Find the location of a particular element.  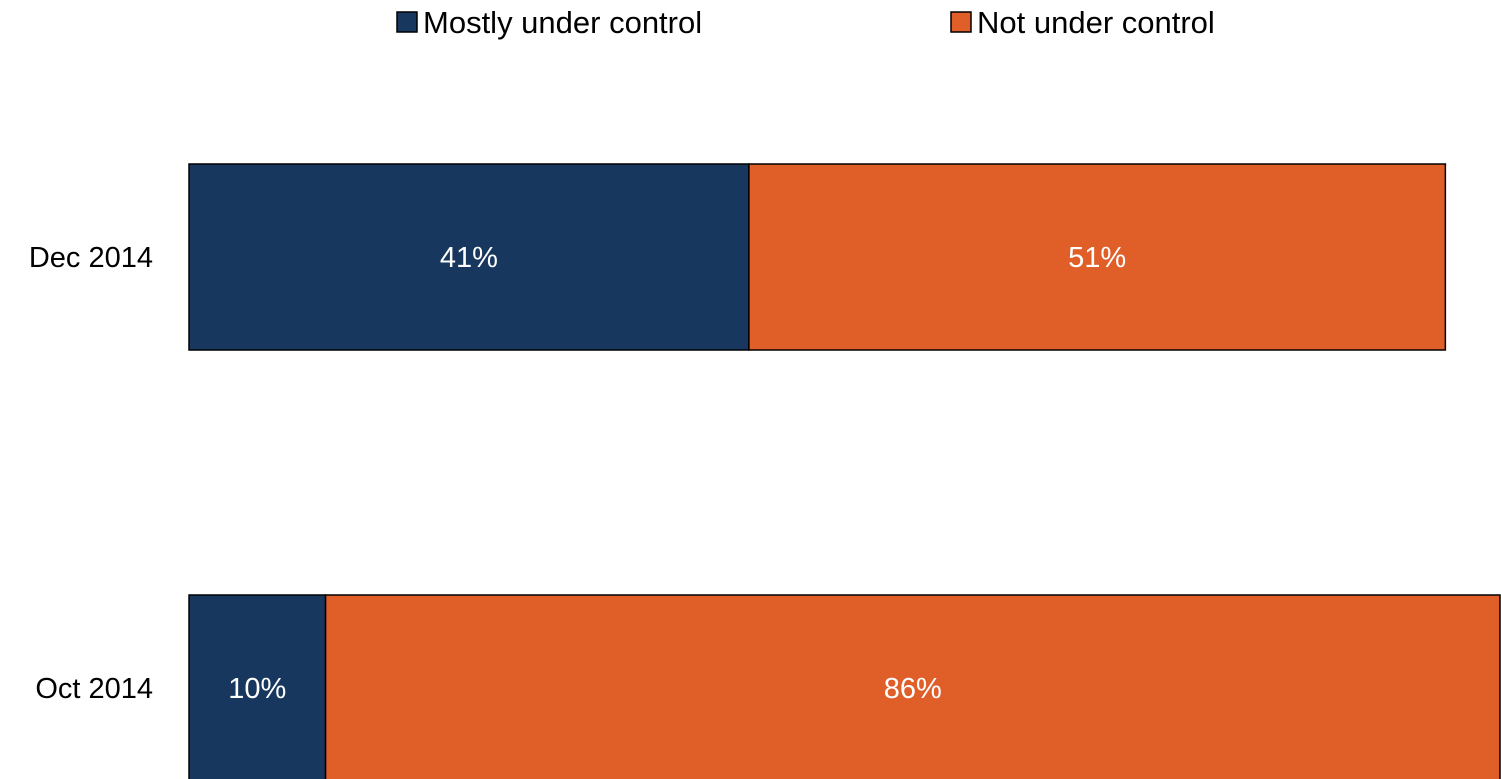

data-label: 86% is located at coordinates (913, 689).